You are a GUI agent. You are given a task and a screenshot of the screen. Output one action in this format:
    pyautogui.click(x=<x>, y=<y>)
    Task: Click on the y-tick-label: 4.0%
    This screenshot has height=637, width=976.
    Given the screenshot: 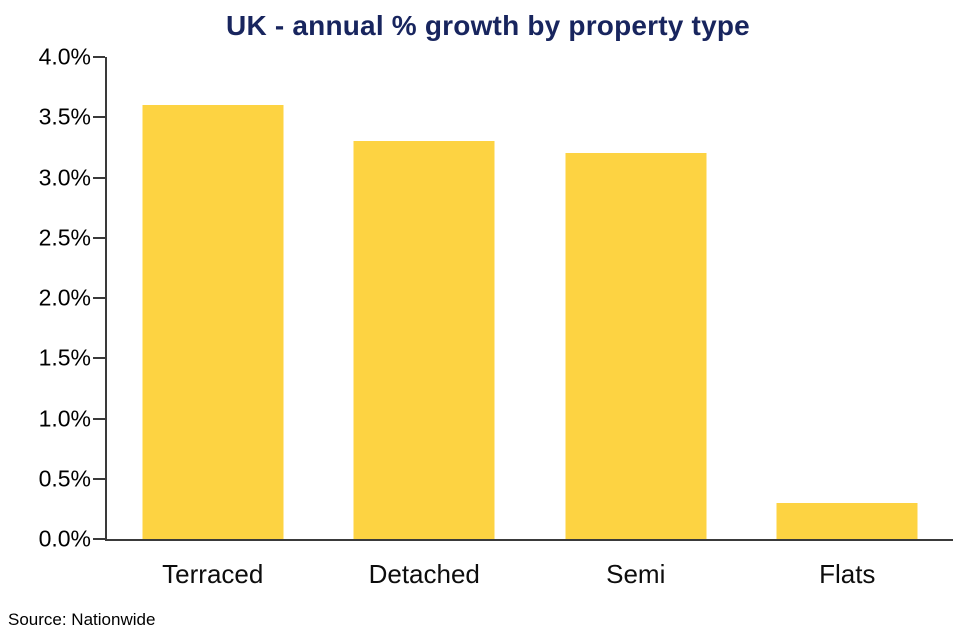 What is the action you would take?
    pyautogui.click(x=64, y=56)
    